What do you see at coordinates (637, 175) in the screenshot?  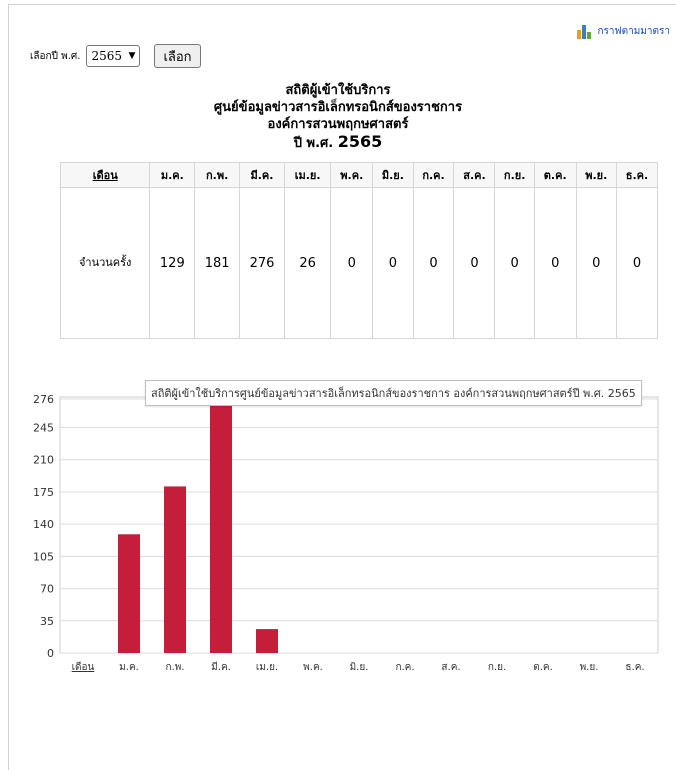 I see `month-header: ธ.ค.` at bounding box center [637, 175].